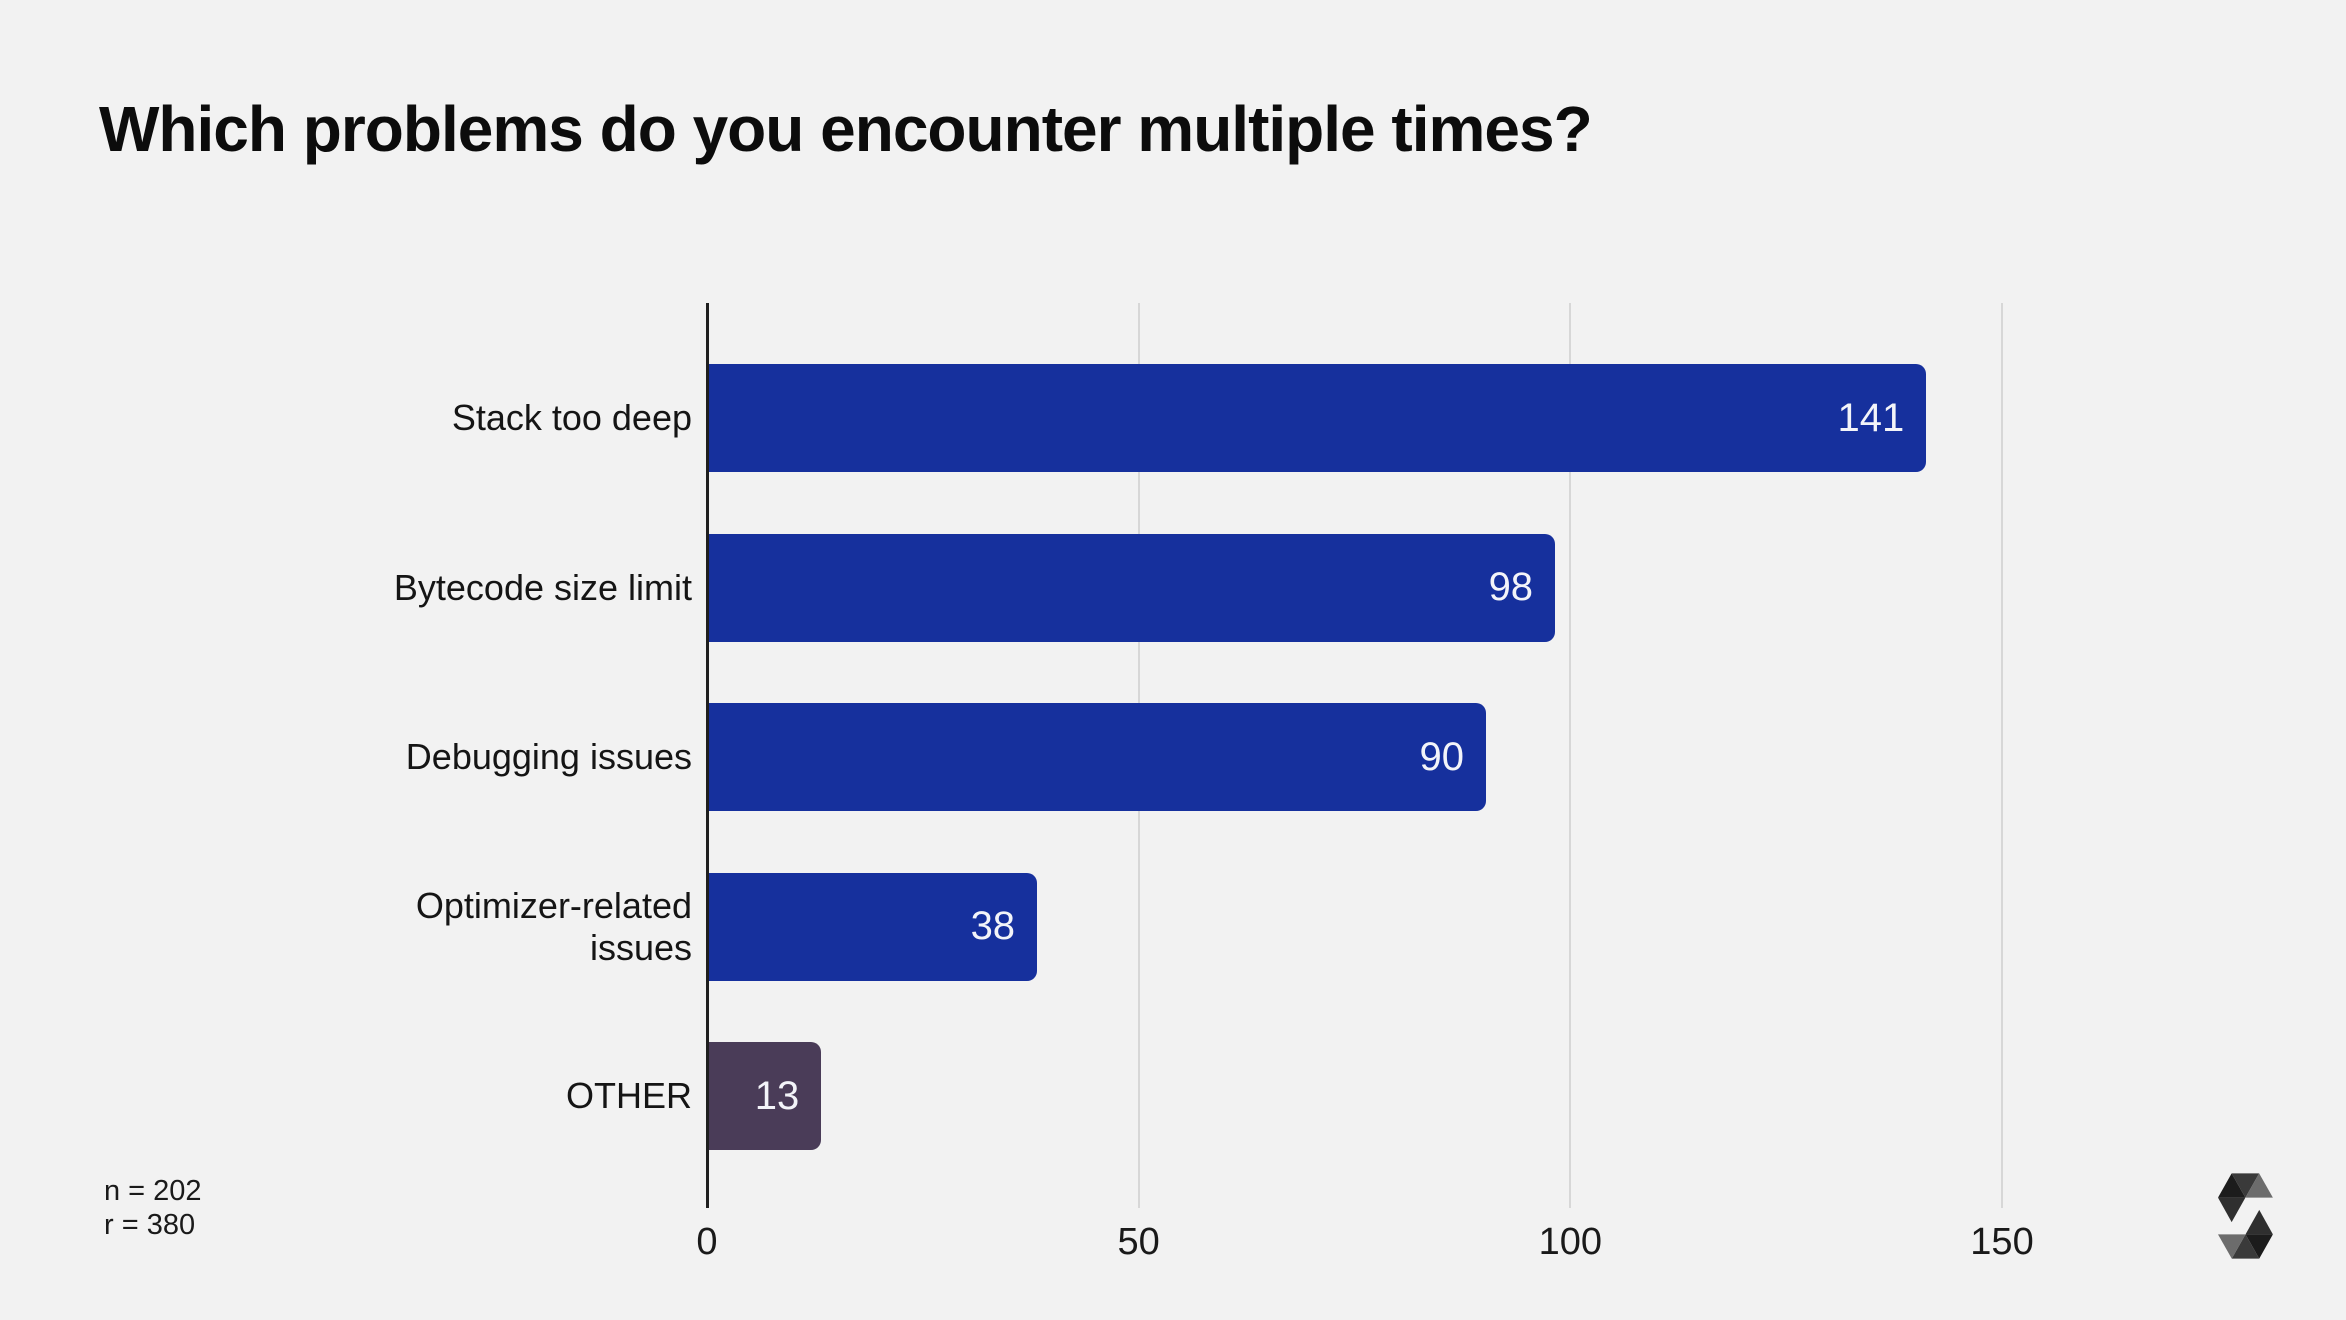 This screenshot has height=1320, width=2346. Describe the element at coordinates (2259, 1246) in the screenshot. I see `logo-bottom-right-triangle` at that location.